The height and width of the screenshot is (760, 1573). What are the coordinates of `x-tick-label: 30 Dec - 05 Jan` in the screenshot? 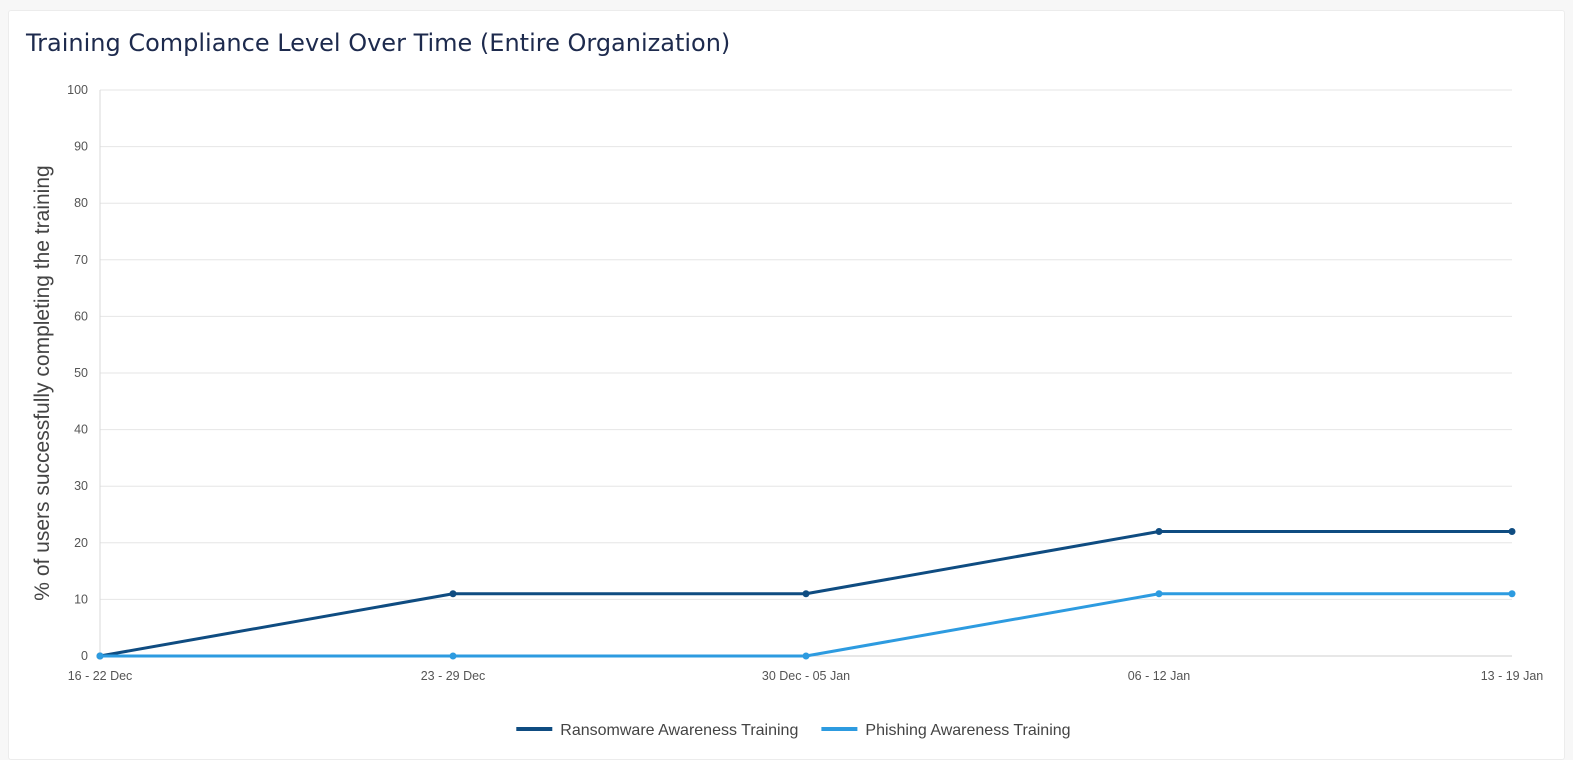 It's located at (806, 676).